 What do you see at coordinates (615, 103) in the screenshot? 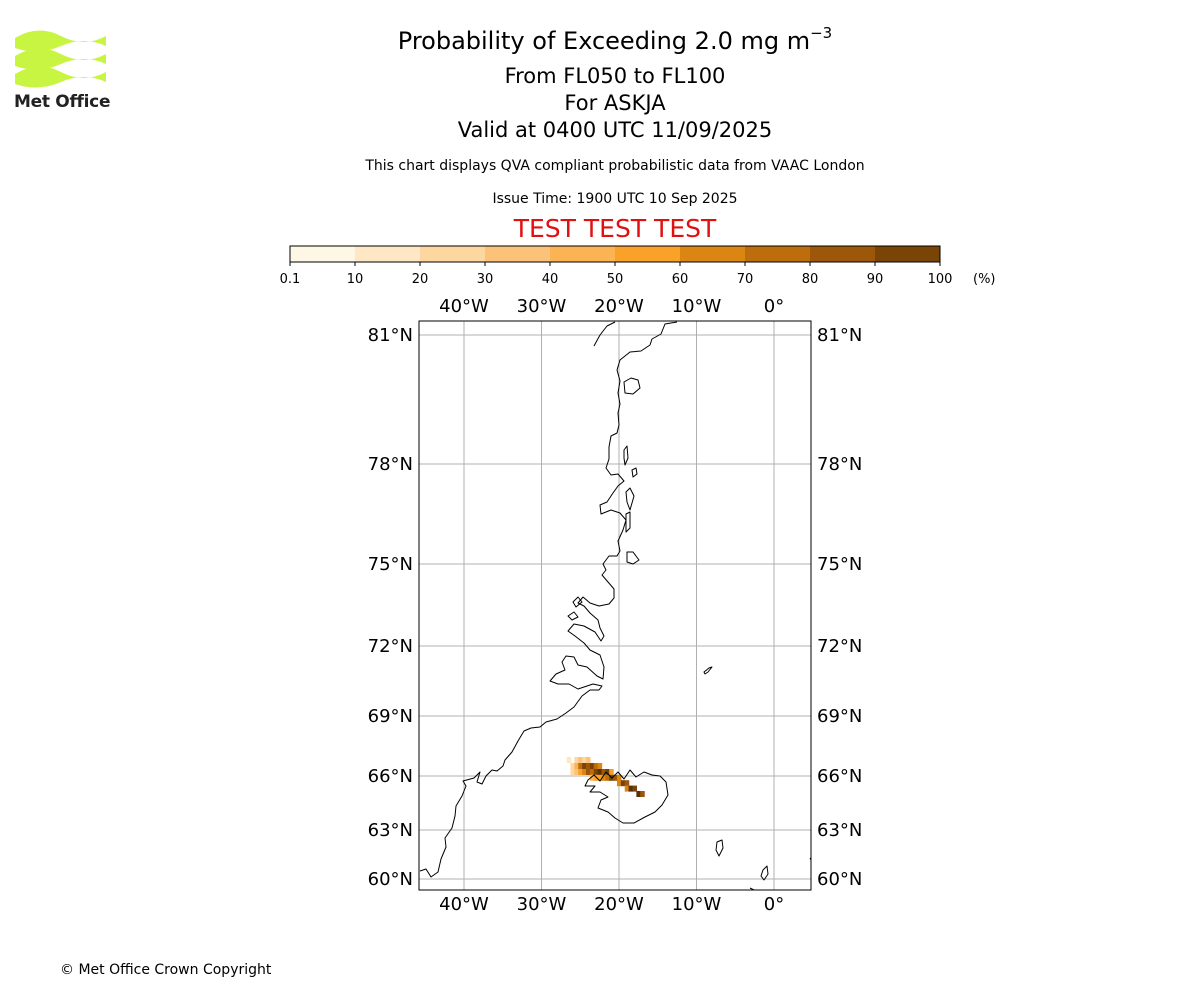
I see `volcano-name: For ASKJA` at bounding box center [615, 103].